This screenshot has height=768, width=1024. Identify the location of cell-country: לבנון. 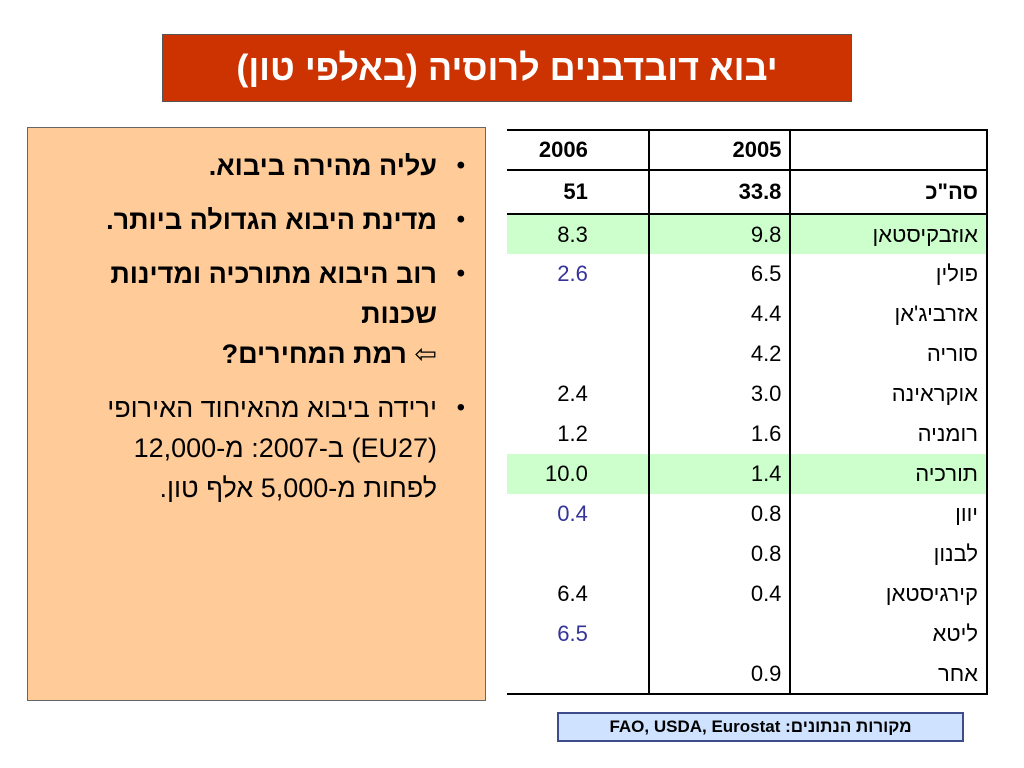
(888, 554).